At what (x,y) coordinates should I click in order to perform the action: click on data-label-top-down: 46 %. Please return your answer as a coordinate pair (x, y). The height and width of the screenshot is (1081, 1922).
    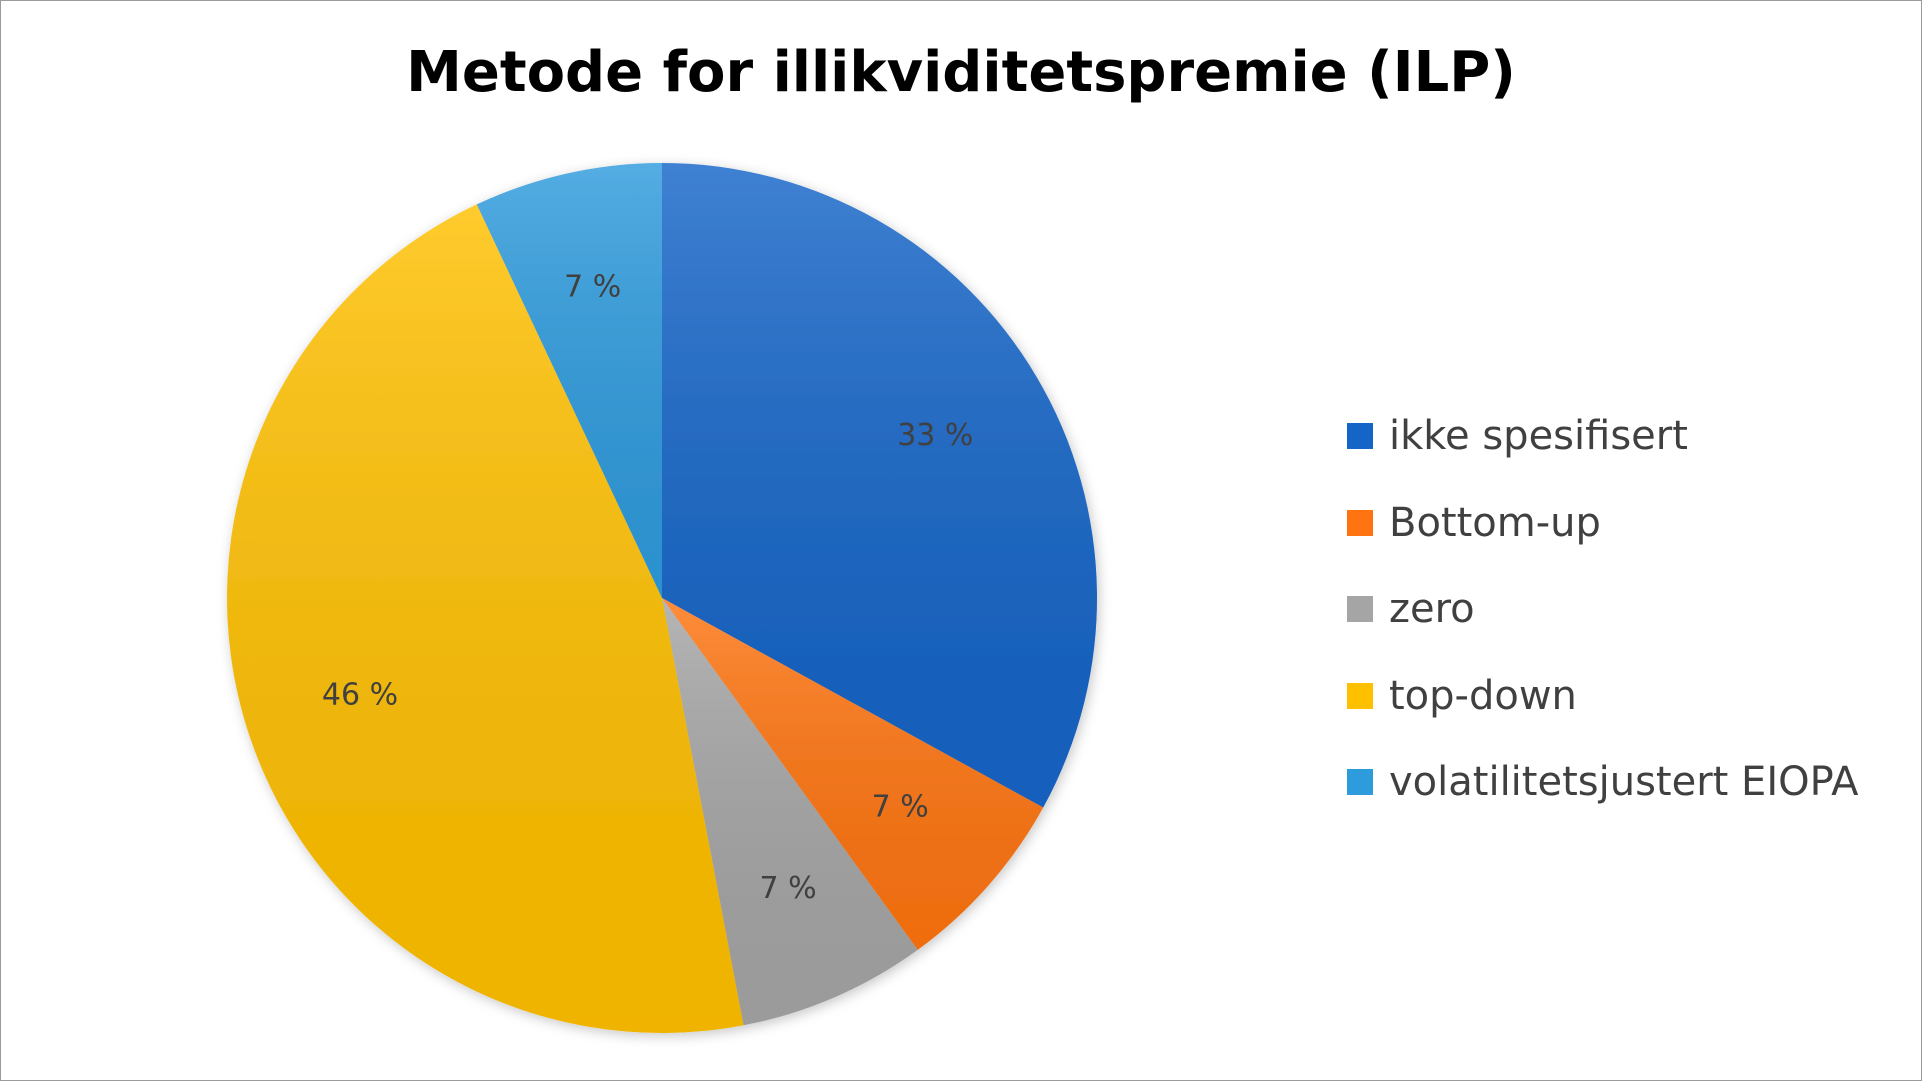
    Looking at the image, I should click on (360, 695).